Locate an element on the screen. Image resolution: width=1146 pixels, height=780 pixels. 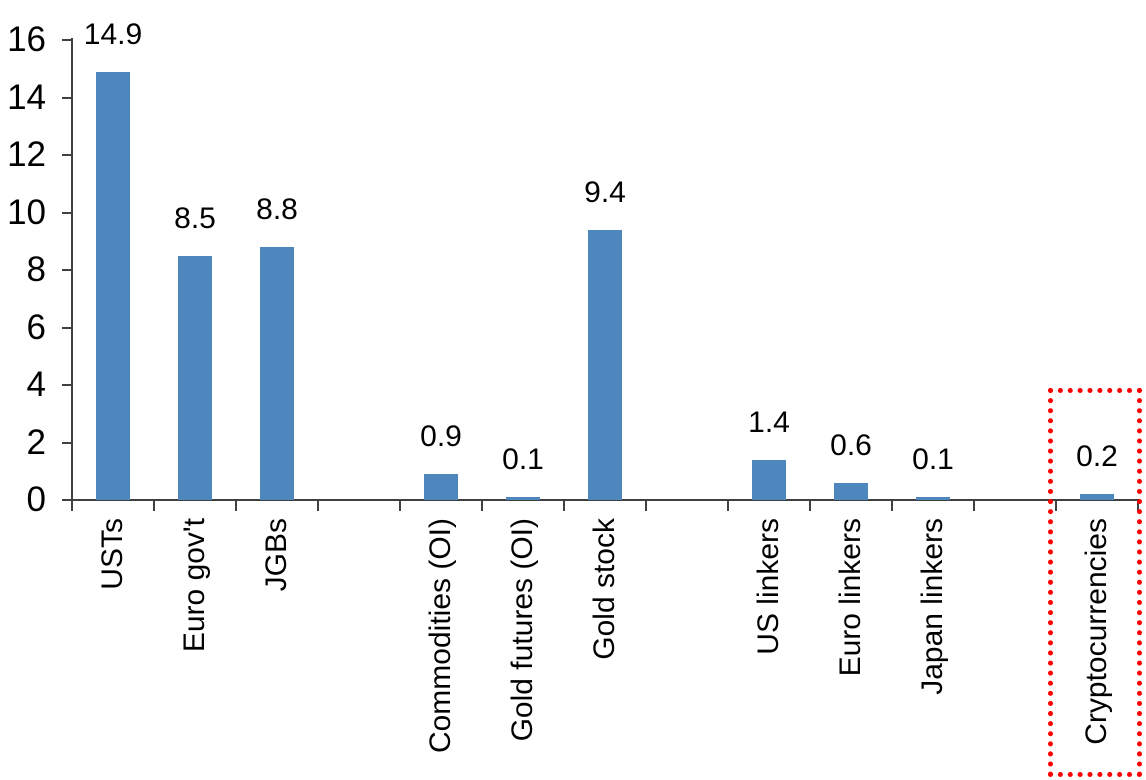
x-axis-label-gold-futures-oi: Gold futures (OI) is located at coordinates (522, 630).